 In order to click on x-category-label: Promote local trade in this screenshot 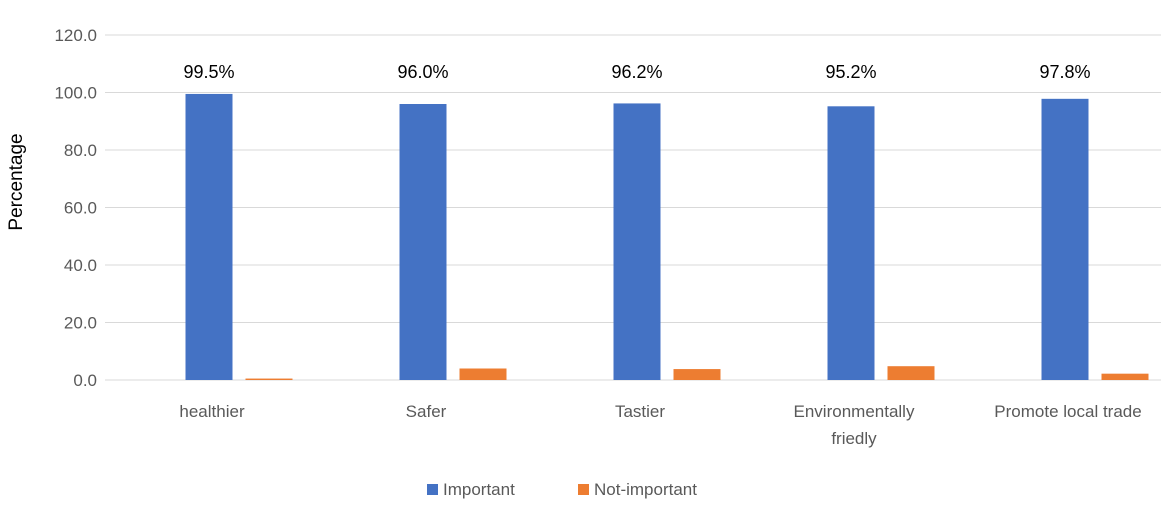, I will do `click(1067, 411)`.